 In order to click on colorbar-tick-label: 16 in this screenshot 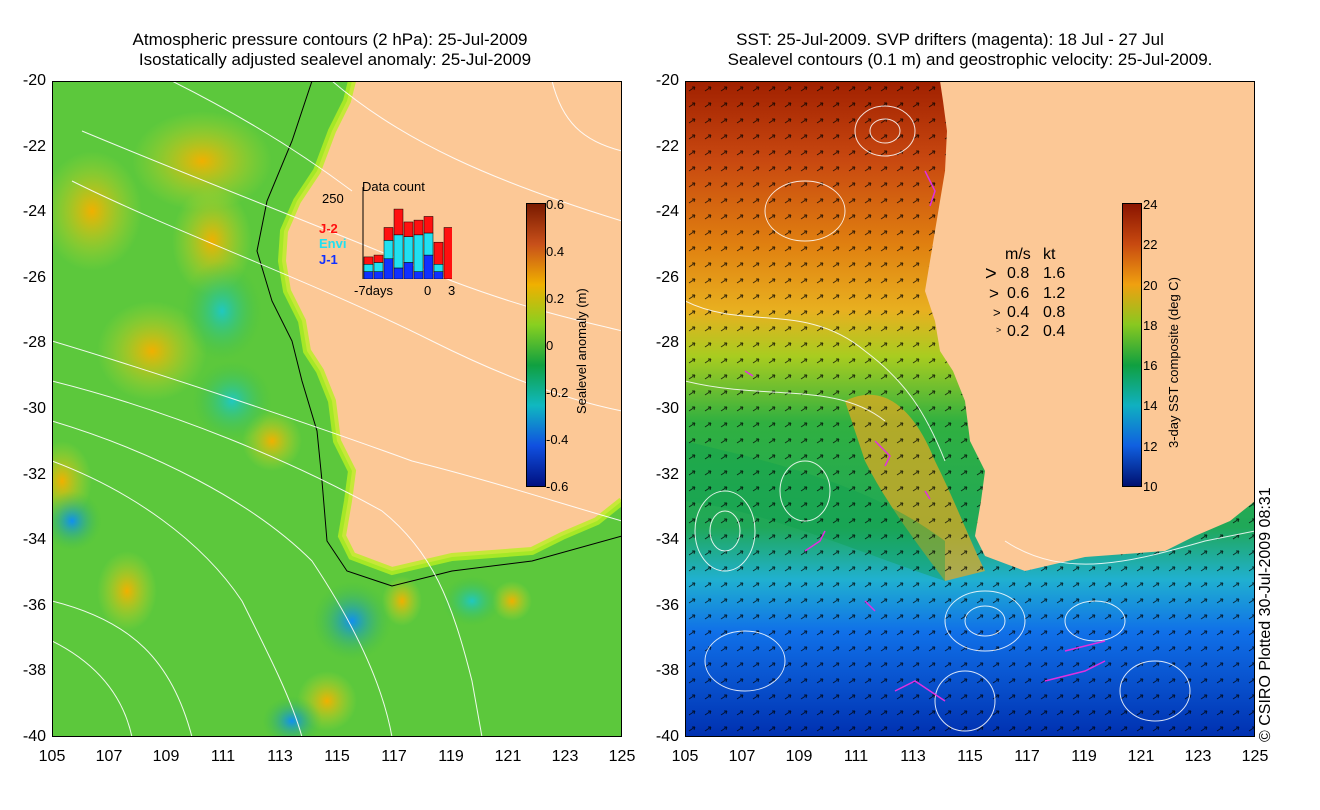, I will do `click(1150, 366)`.